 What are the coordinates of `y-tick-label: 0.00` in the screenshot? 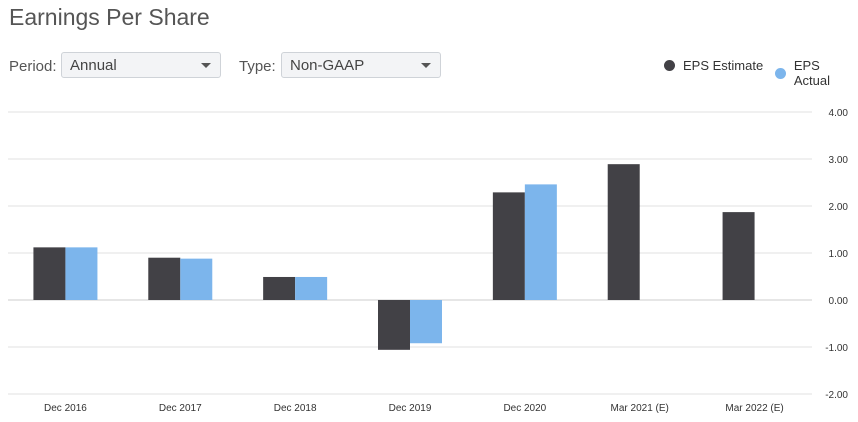 It's located at (839, 301).